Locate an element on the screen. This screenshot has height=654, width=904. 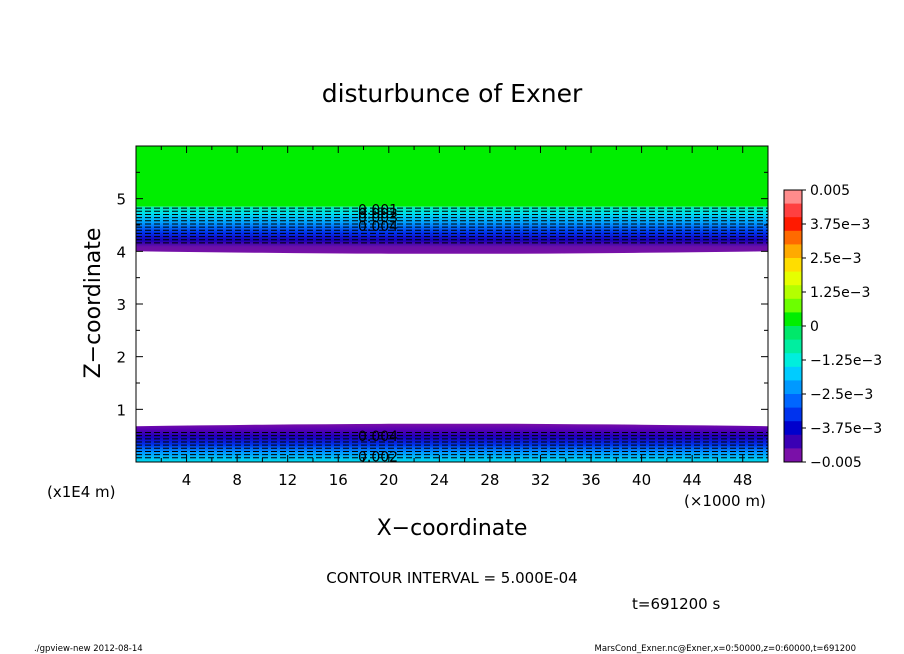
band-upper-zero is located at coordinates (452, 176).